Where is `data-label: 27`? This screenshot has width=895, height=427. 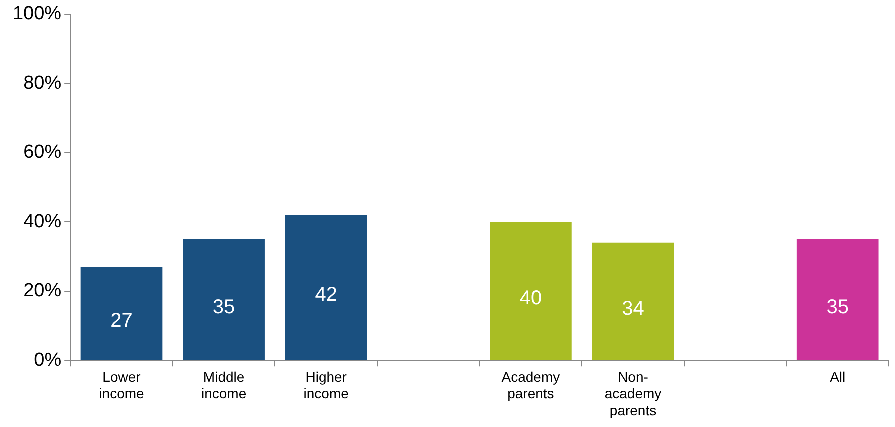 data-label: 27 is located at coordinates (121, 321).